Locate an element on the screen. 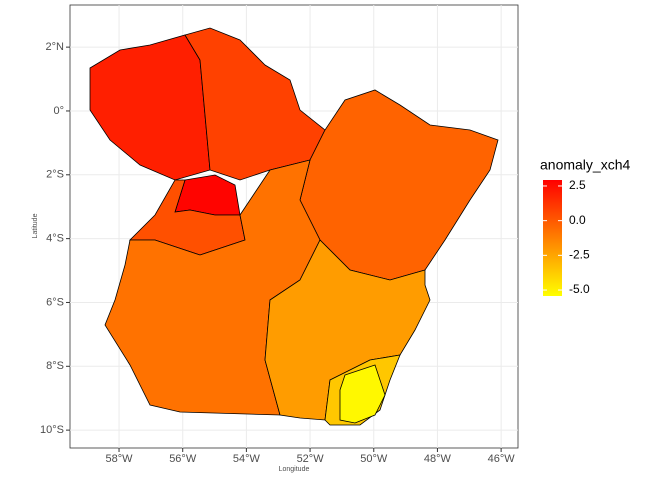 This screenshot has width=672, height=480. y-tick-label: 0° is located at coordinates (58, 111).